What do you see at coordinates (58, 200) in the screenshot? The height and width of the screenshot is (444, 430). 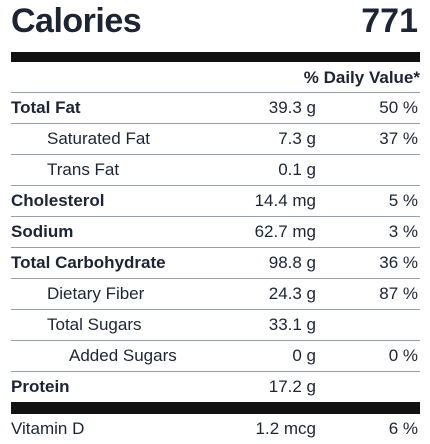 I see `nutrient-name: Cholesterol` at bounding box center [58, 200].